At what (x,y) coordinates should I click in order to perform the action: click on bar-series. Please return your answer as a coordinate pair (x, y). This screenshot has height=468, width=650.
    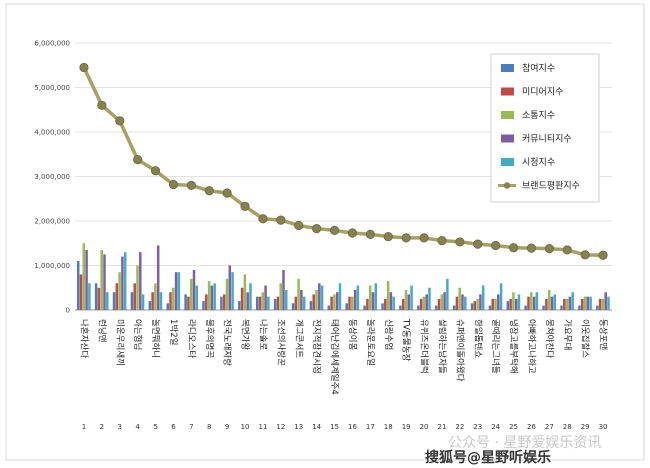
    Looking at the image, I should click on (343, 276).